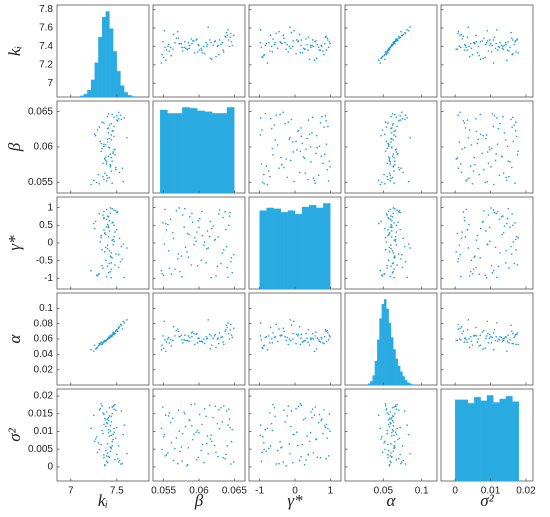 This screenshot has height=517, width=550. What do you see at coordinates (40, 111) in the screenshot?
I see `y-tick-label: 0.065` at bounding box center [40, 111].